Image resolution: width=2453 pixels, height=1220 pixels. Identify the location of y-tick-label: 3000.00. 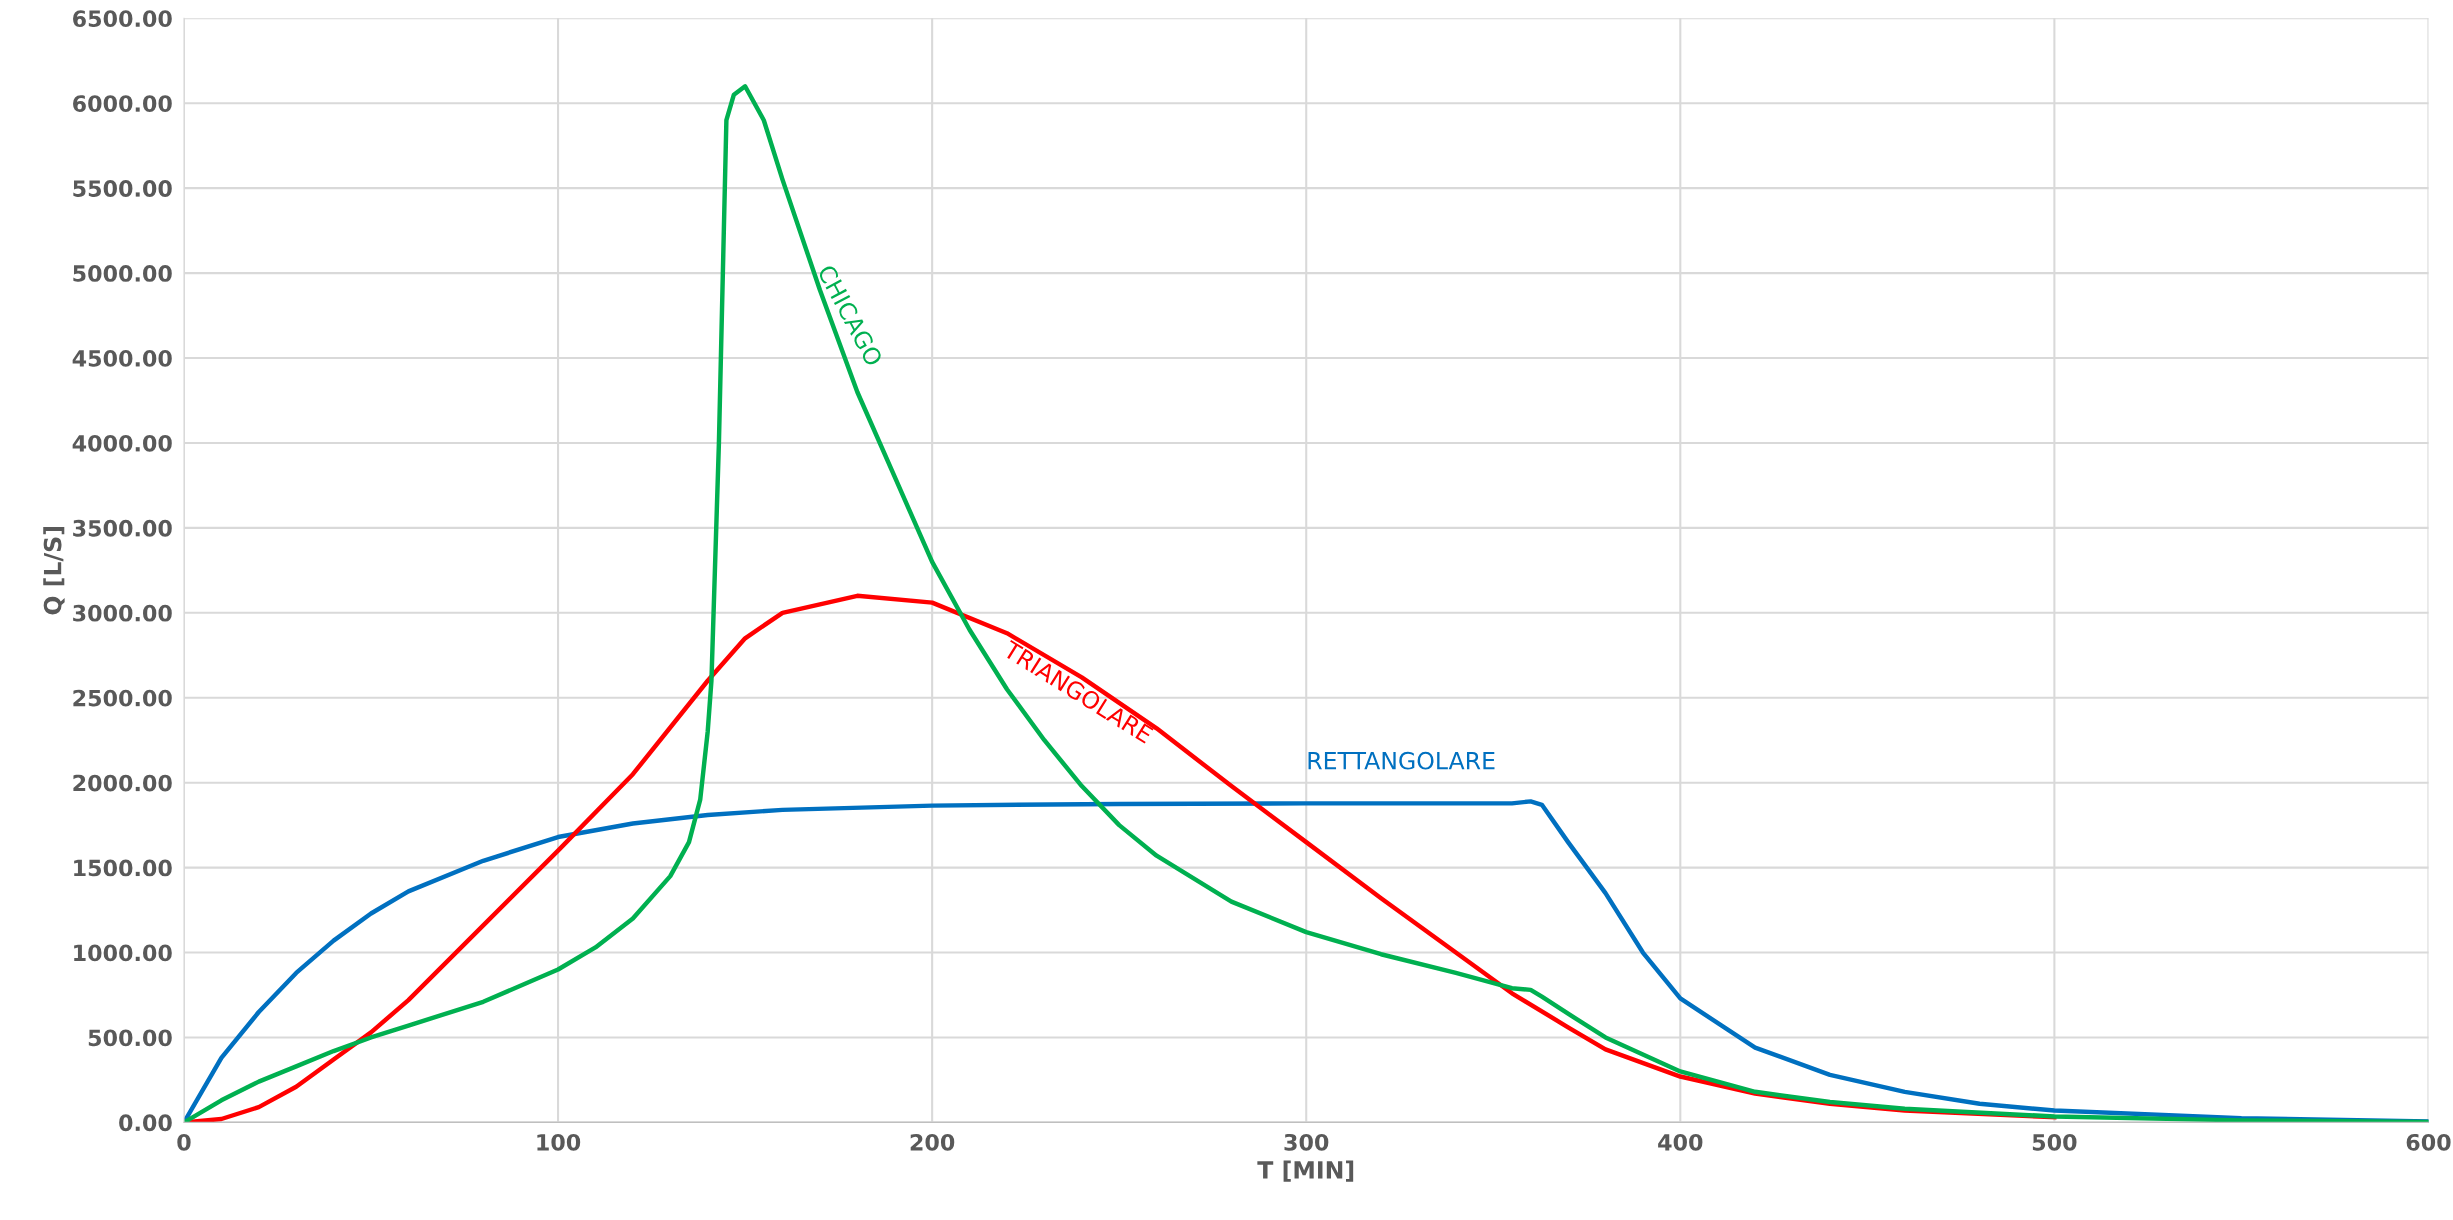
(122, 613).